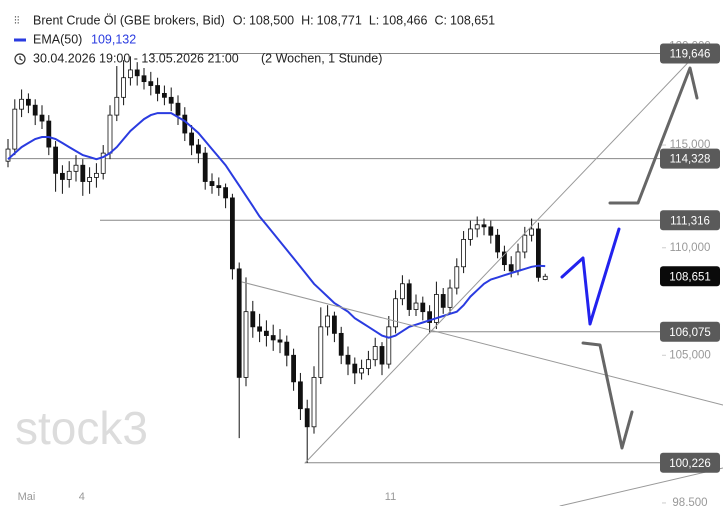 This screenshot has width=723, height=511. I want to click on level-tag-label: 114,328, so click(690, 160).